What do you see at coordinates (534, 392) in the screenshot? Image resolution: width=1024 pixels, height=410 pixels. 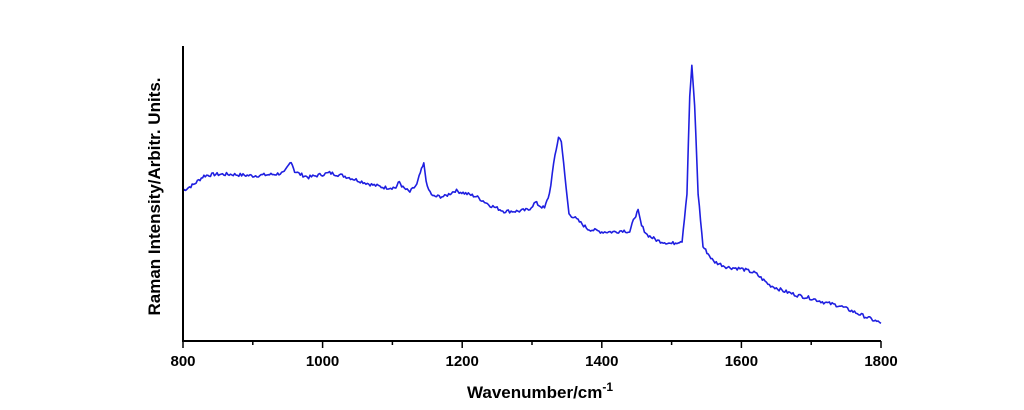 I see `x-axis-title-main: Wavenumber/cm` at bounding box center [534, 392].